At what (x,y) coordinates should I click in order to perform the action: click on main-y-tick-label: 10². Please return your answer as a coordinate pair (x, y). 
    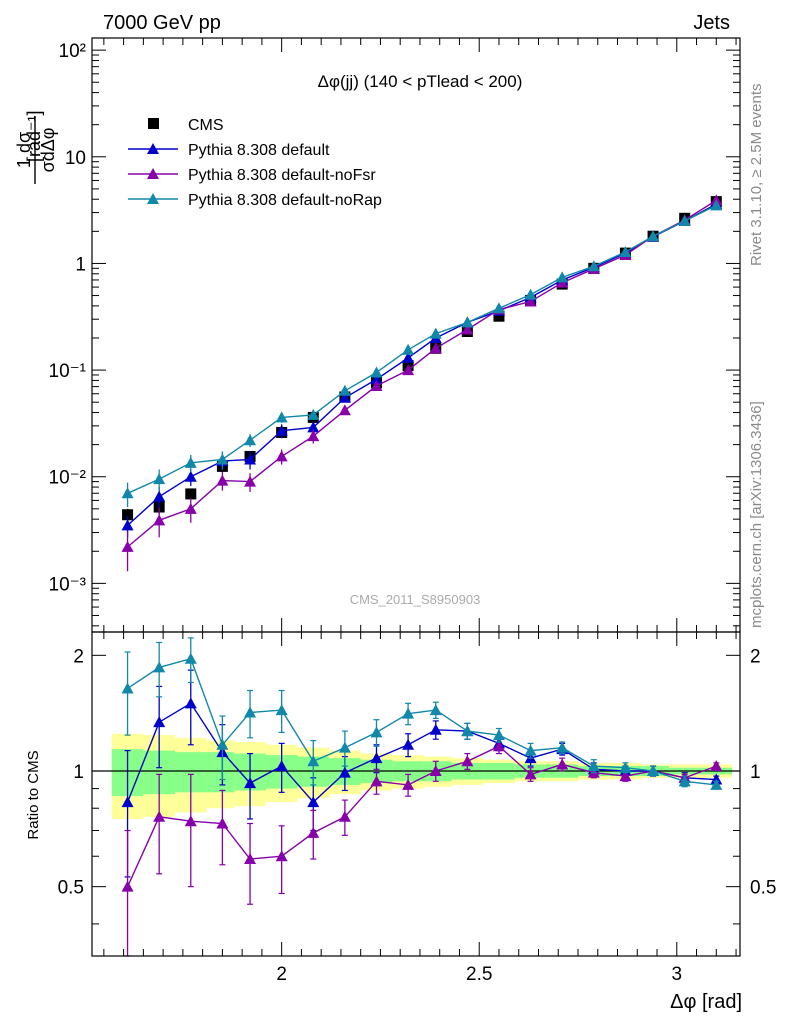
    Looking at the image, I should click on (72, 51).